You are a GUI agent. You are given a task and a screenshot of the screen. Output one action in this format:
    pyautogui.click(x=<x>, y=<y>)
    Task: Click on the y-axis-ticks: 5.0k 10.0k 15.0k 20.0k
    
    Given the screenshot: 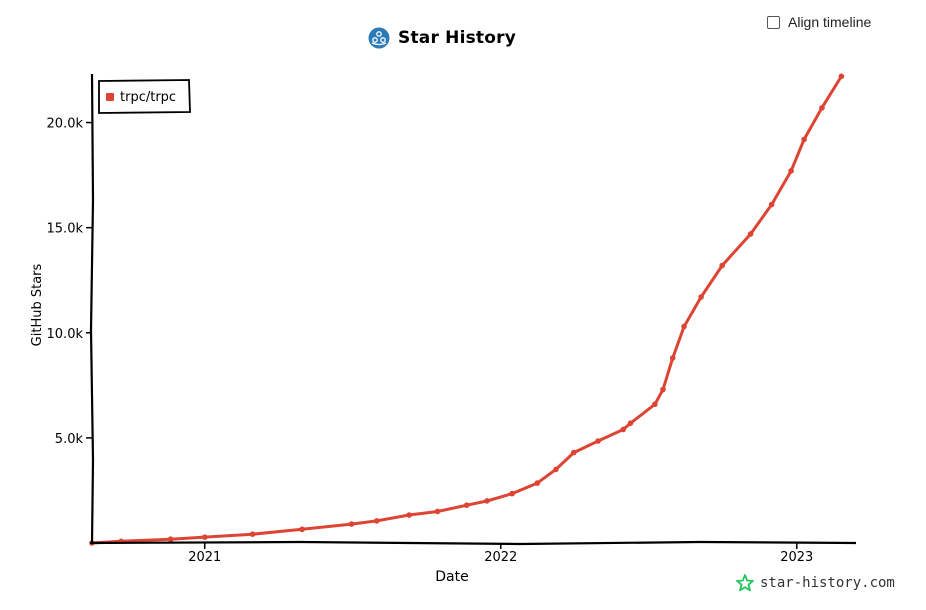 What is the action you would take?
    pyautogui.click(x=69, y=282)
    